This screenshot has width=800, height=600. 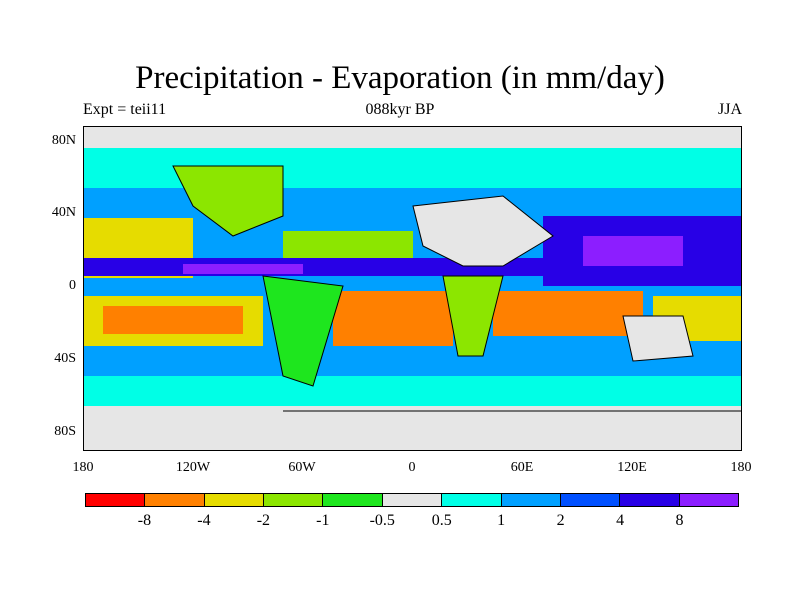 I want to click on lat-tick-40s: 40S, so click(x=65, y=358).